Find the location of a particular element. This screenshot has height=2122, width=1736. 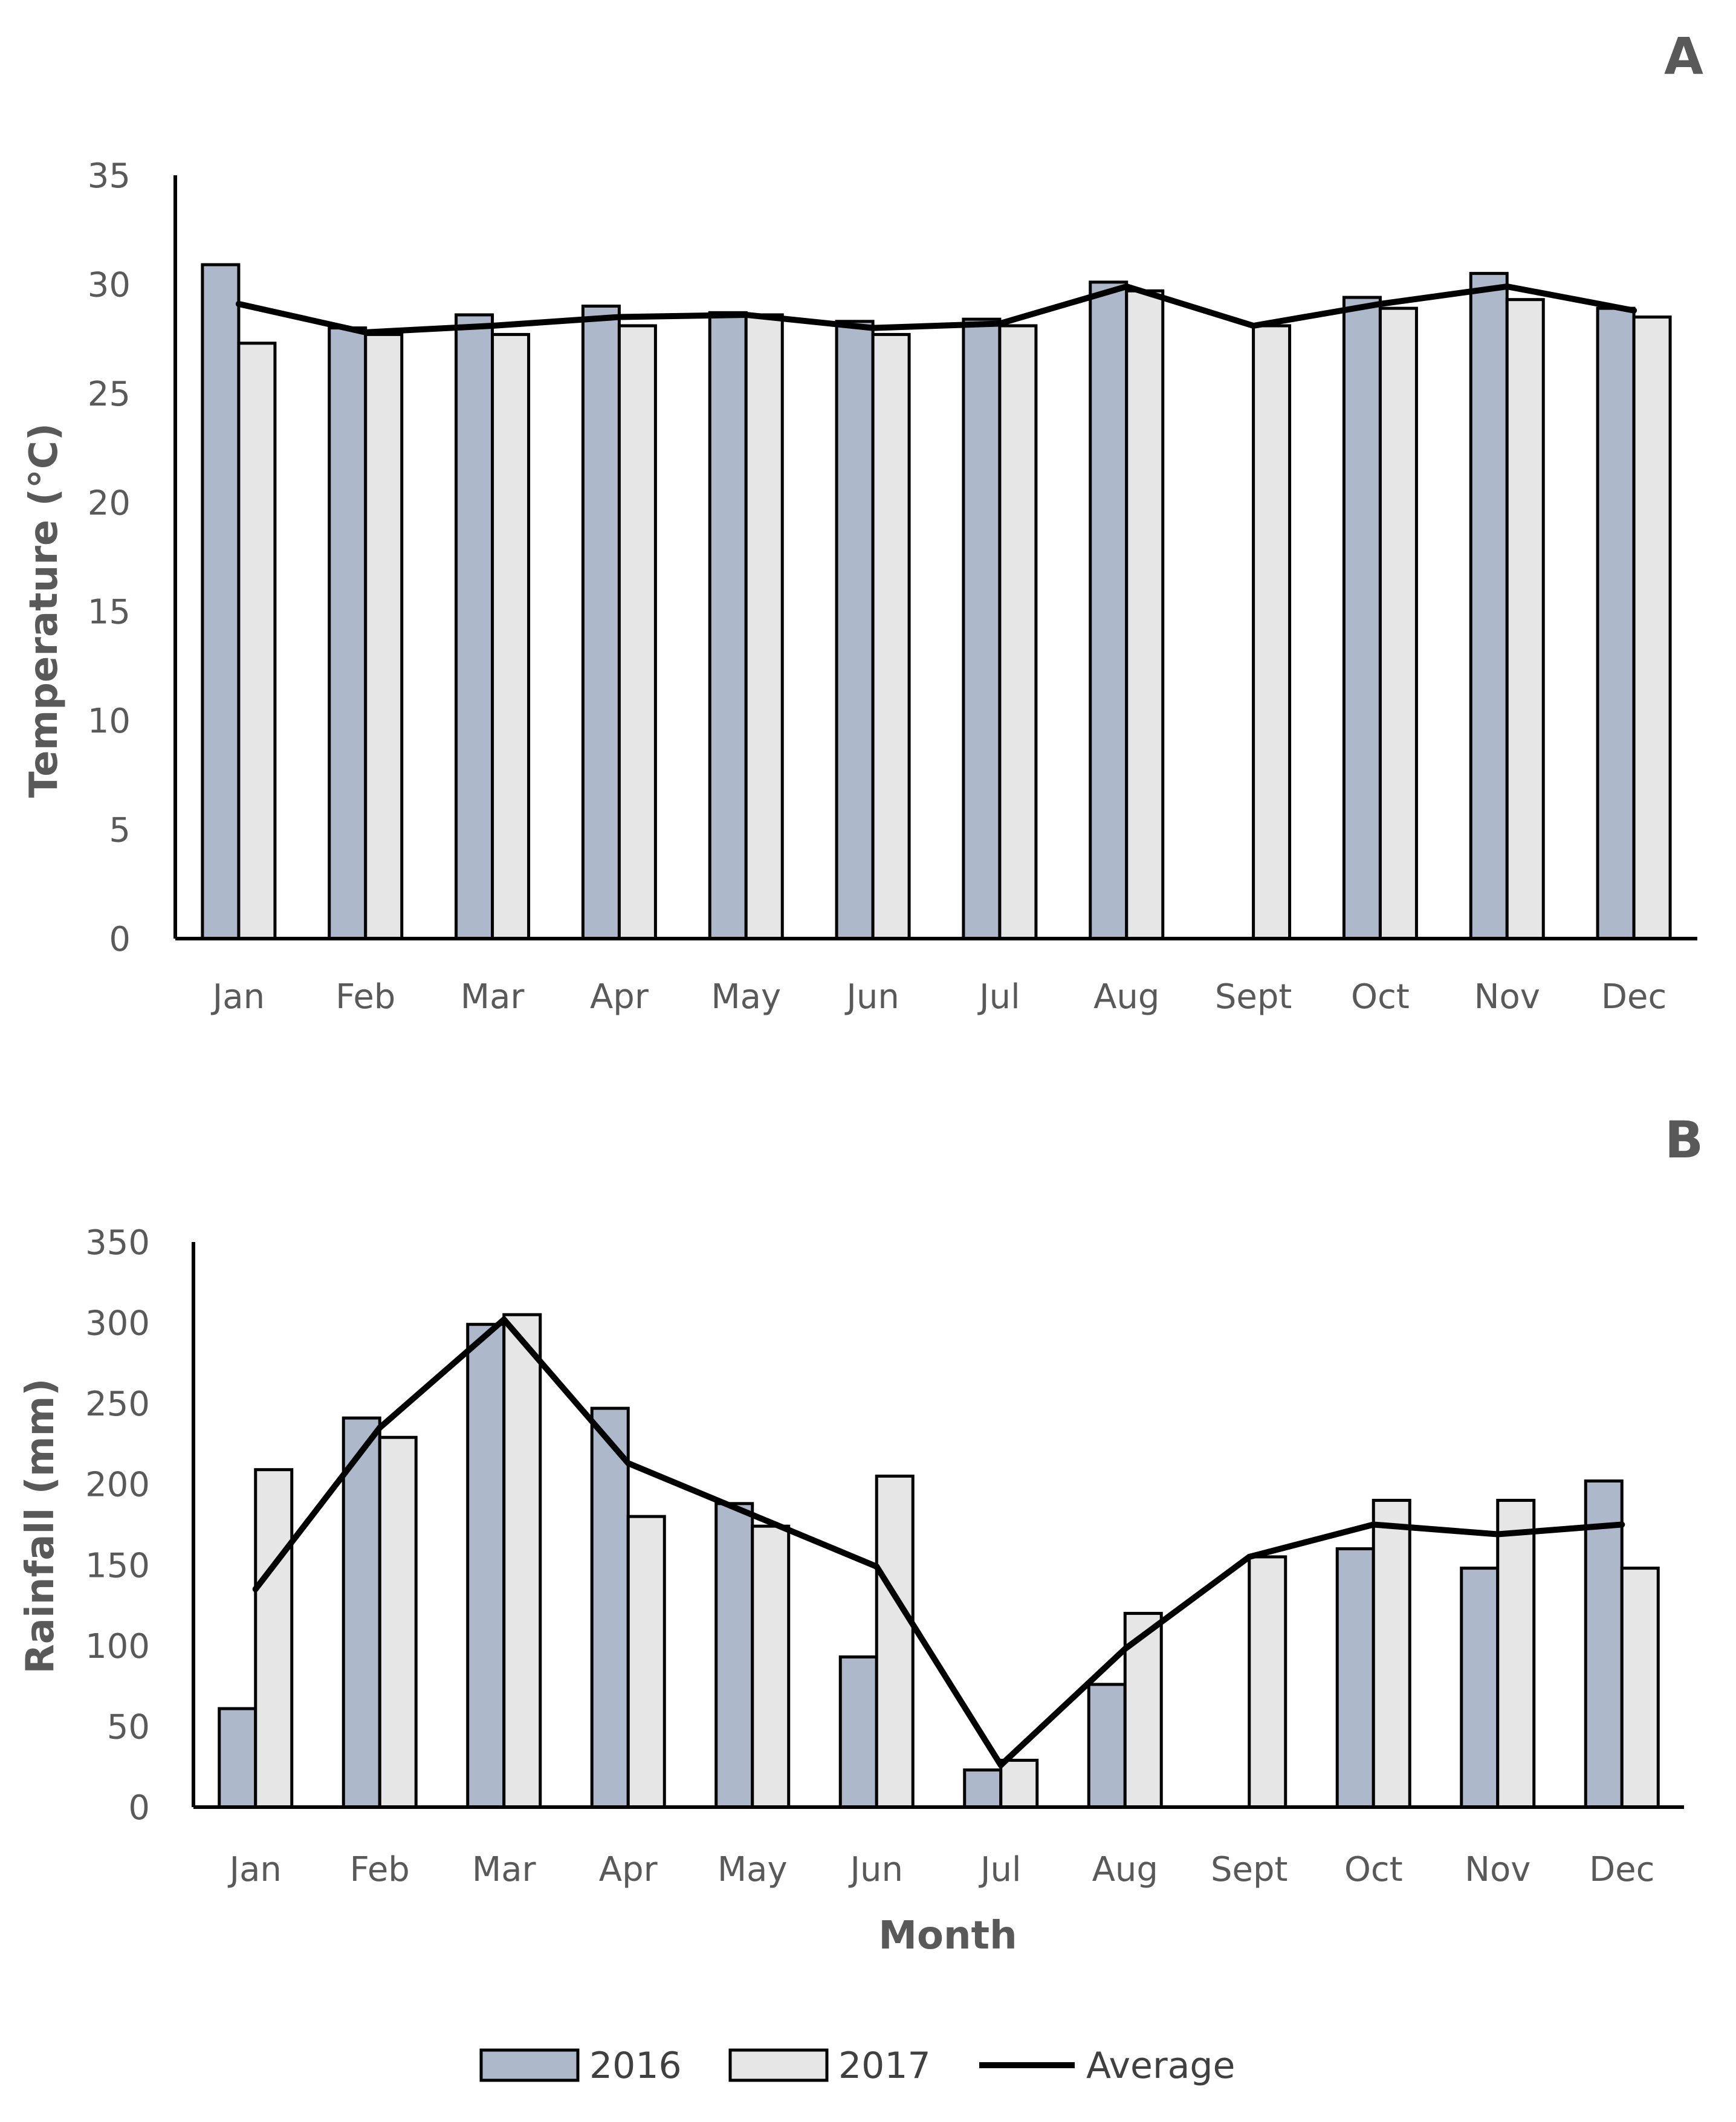

average-point-jul is located at coordinates (999, 323).